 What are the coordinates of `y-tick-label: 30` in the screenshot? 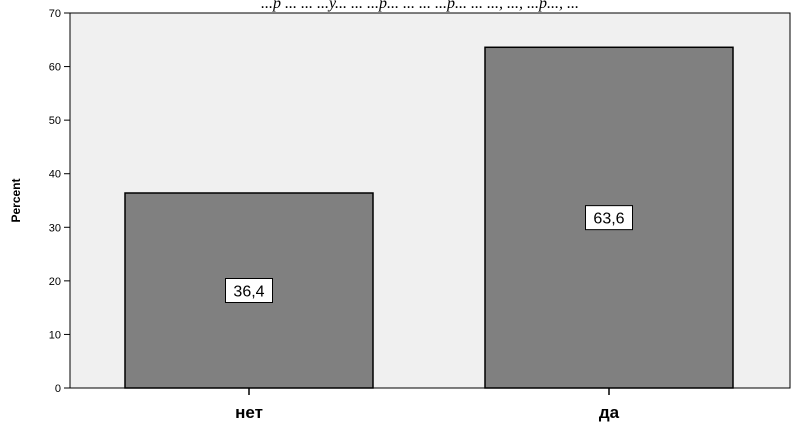 It's located at (55, 228).